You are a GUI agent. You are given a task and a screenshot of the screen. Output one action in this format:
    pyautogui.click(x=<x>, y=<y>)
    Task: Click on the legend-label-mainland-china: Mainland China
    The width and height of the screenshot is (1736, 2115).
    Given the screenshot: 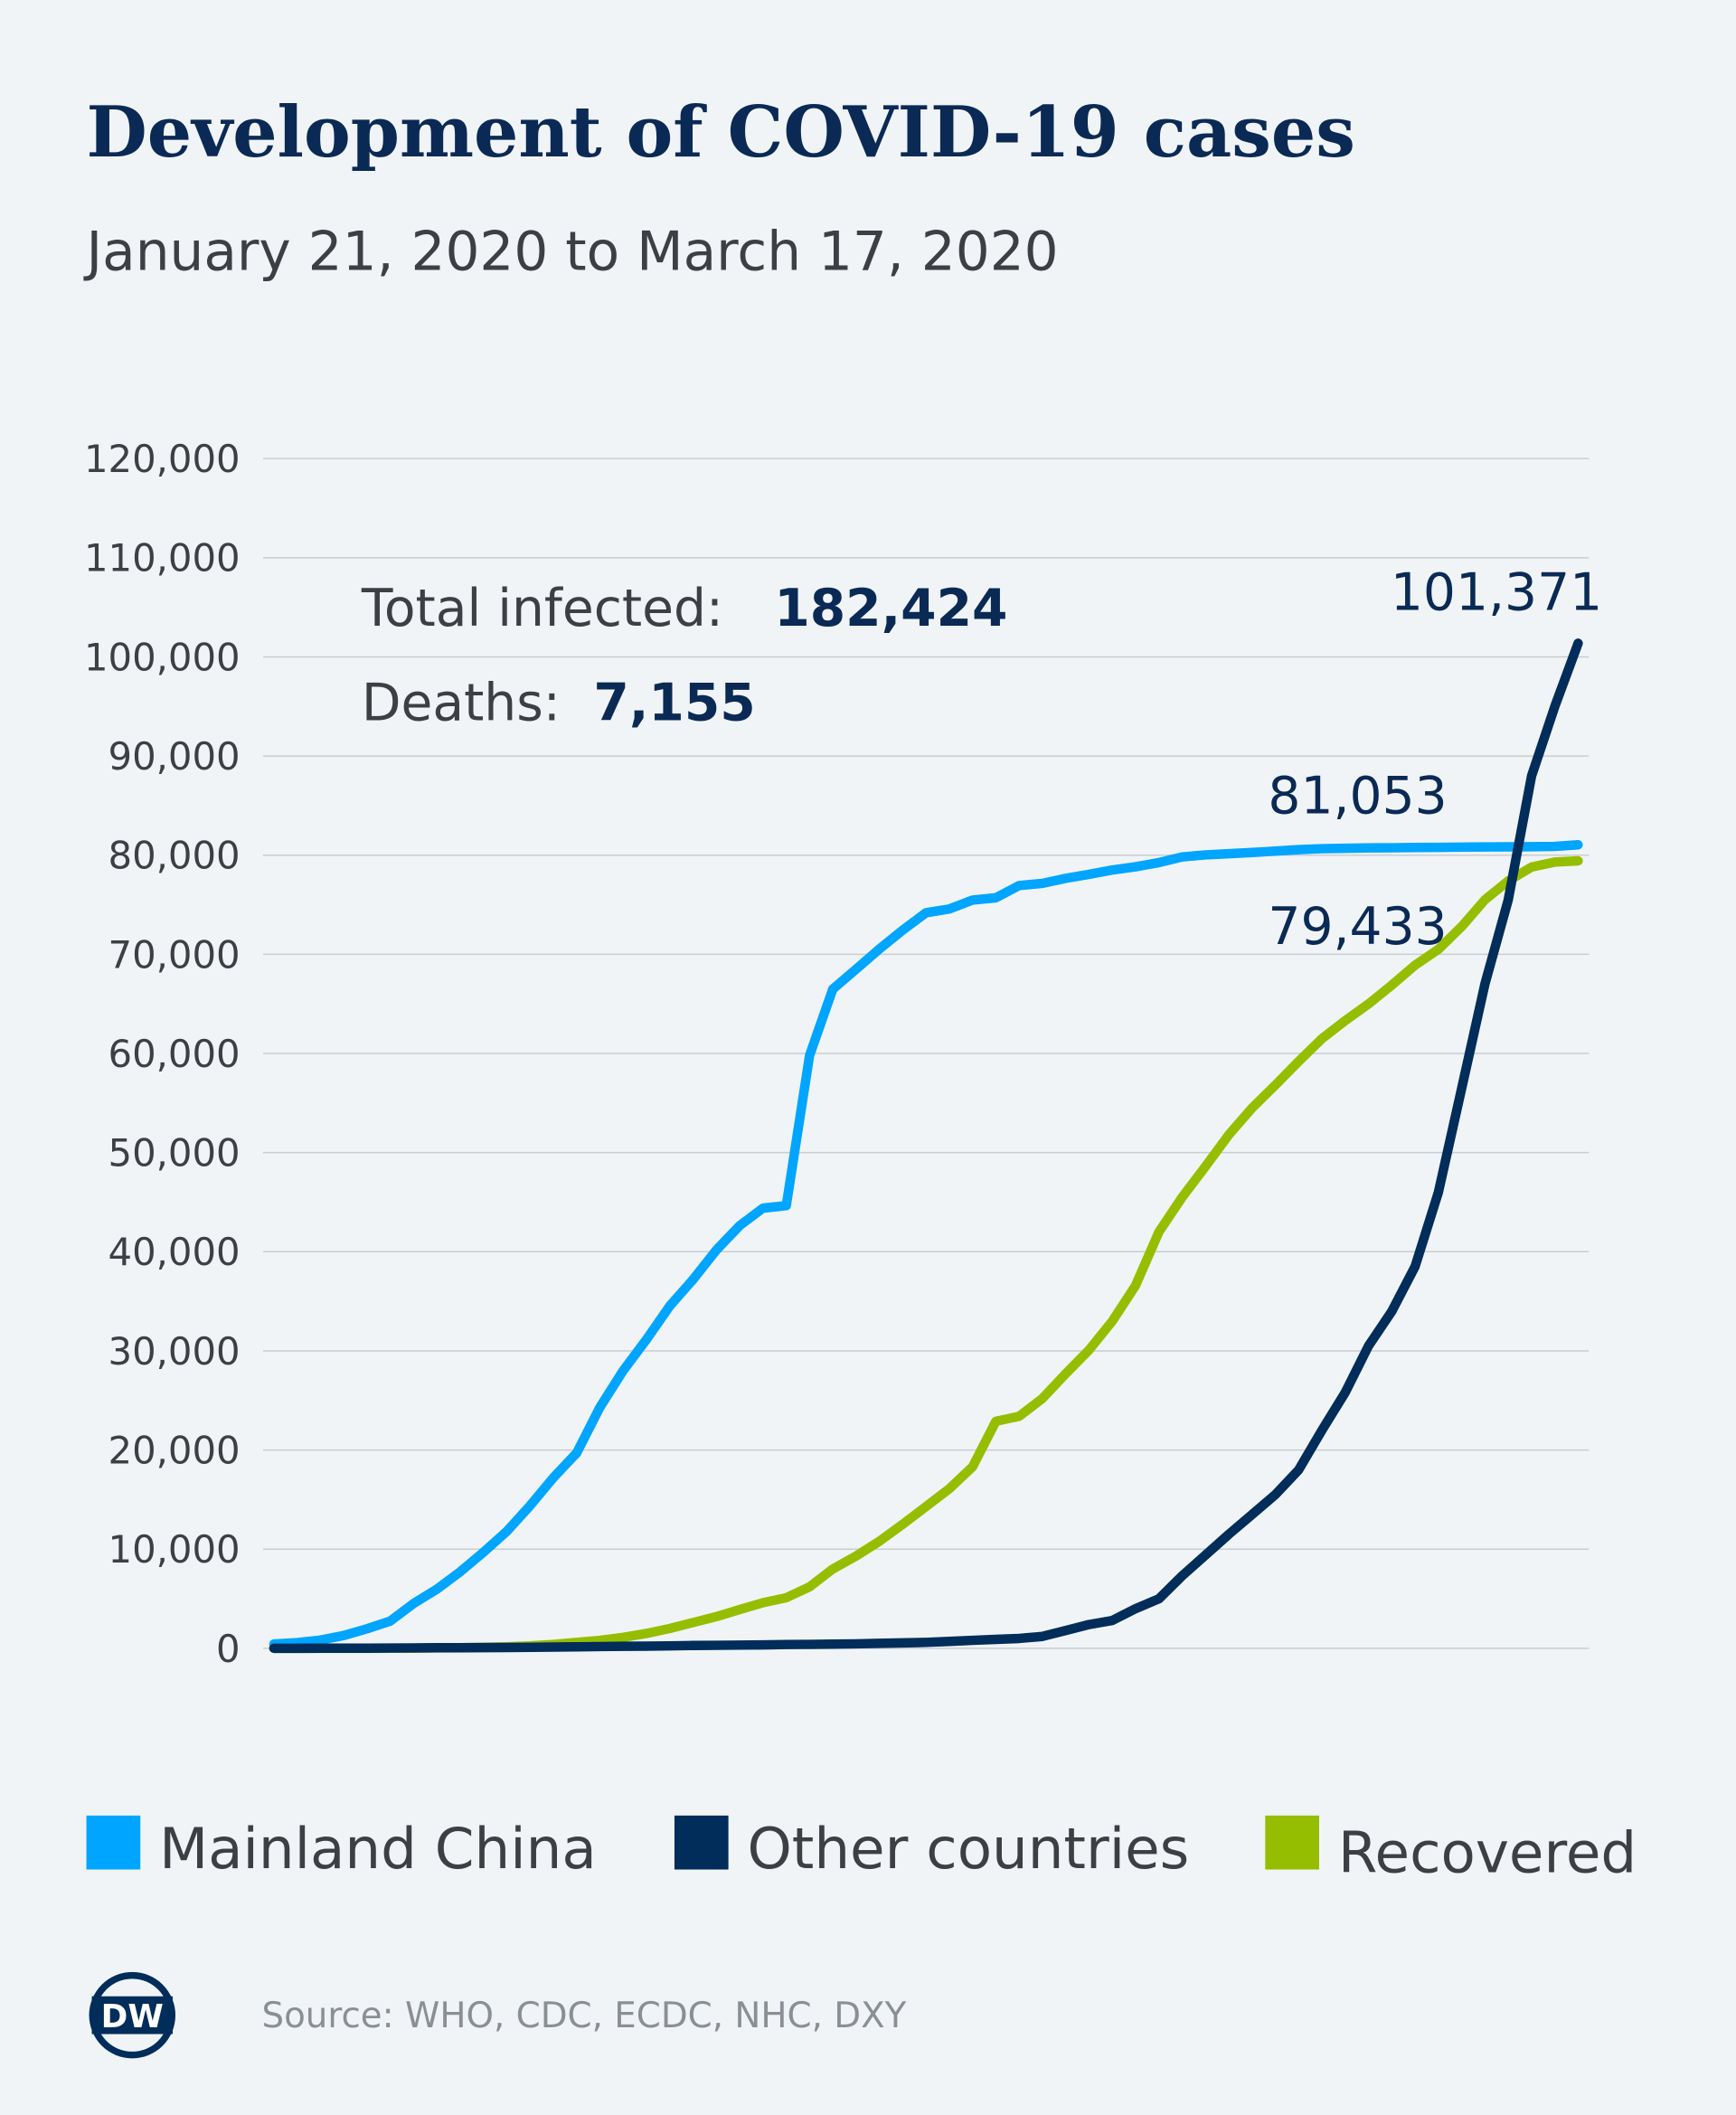 What is the action you would take?
    pyautogui.click(x=378, y=1849)
    